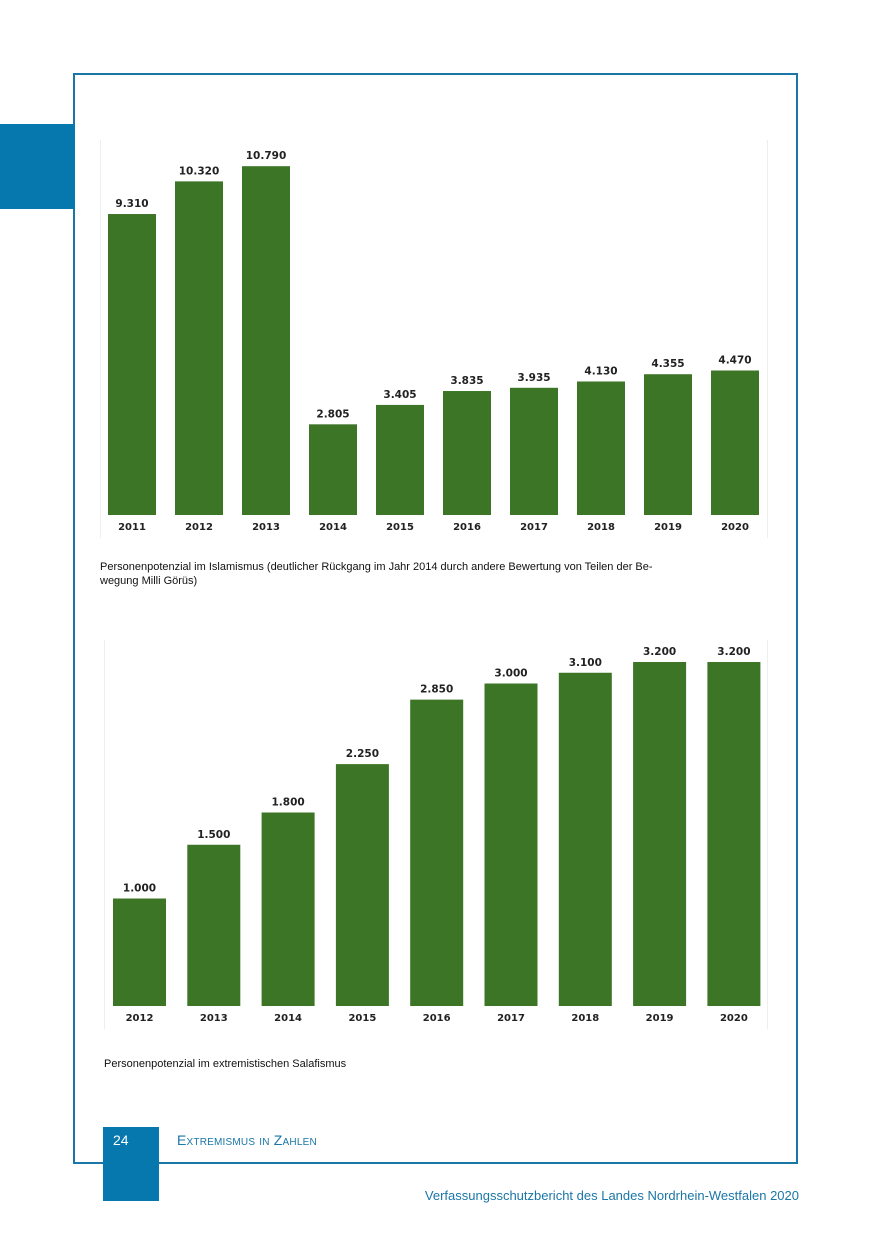 The width and height of the screenshot is (875, 1241). Describe the element at coordinates (437, 1018) in the screenshot. I see `salafism-category-label: 2016` at that location.